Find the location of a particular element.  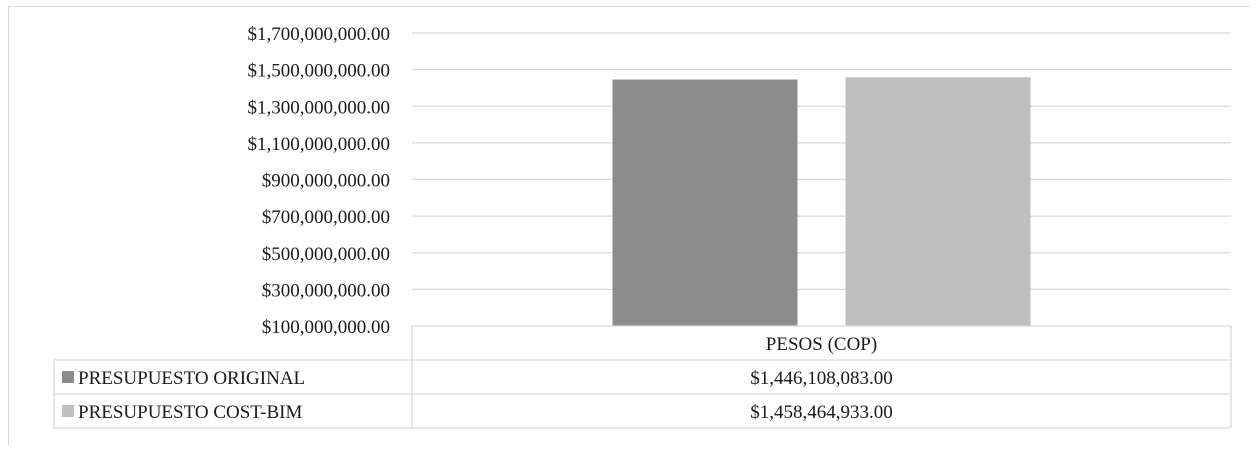

data-label: $1,458,464,933.00 is located at coordinates (821, 412).